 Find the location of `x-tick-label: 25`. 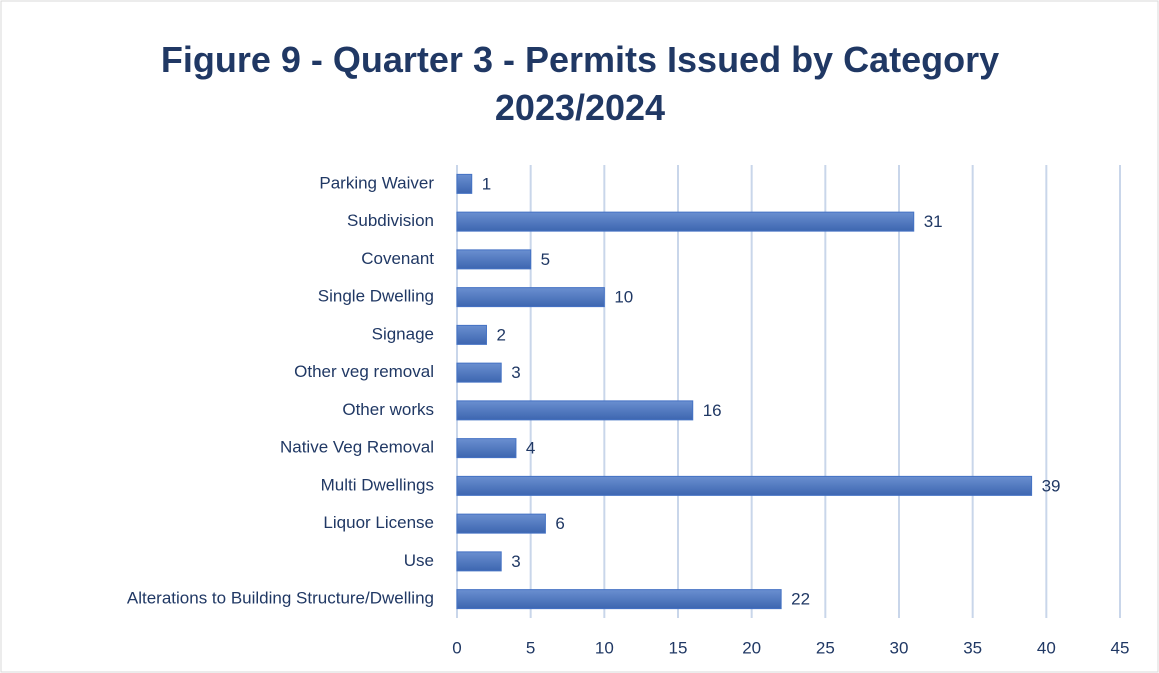

x-tick-label: 25 is located at coordinates (825, 647).